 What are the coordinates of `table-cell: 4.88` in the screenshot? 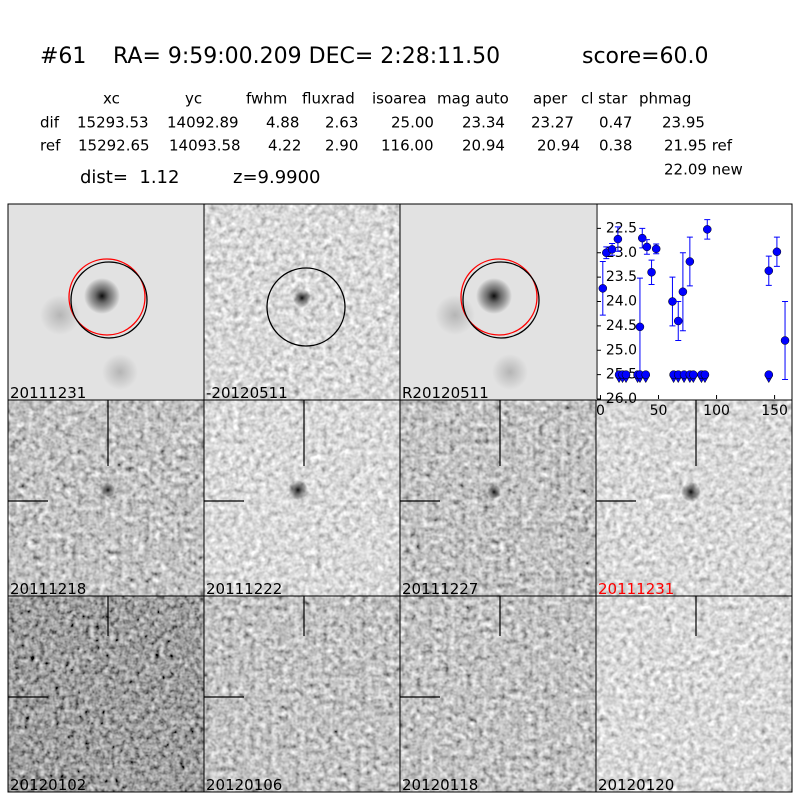 It's located at (282, 123).